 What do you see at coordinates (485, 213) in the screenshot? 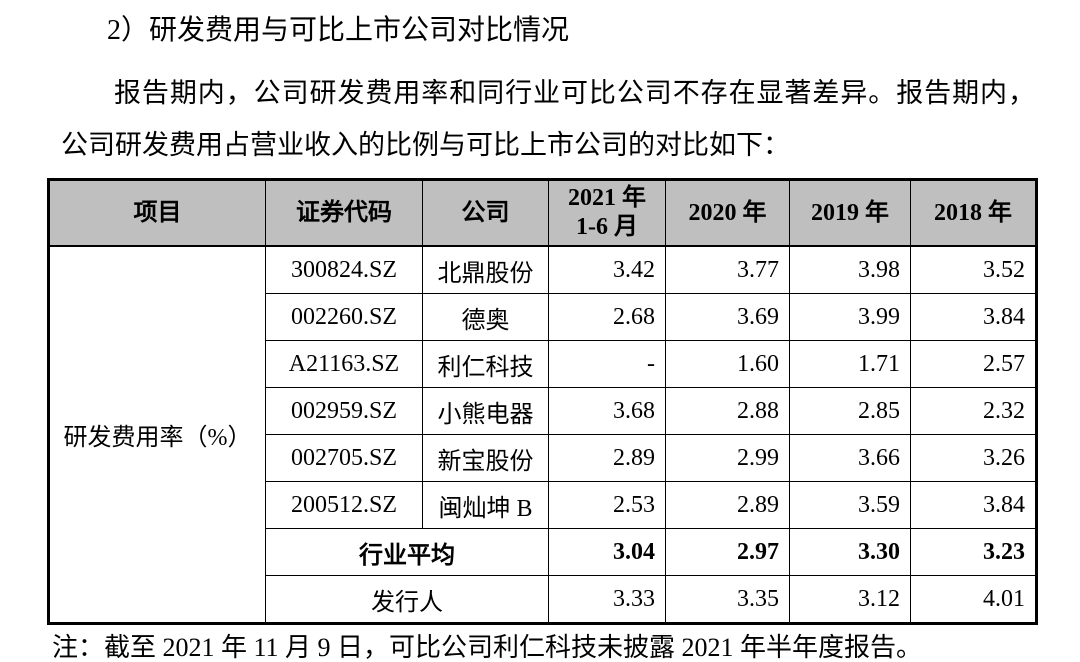
I see `col-header-company: 公司` at bounding box center [485, 213].